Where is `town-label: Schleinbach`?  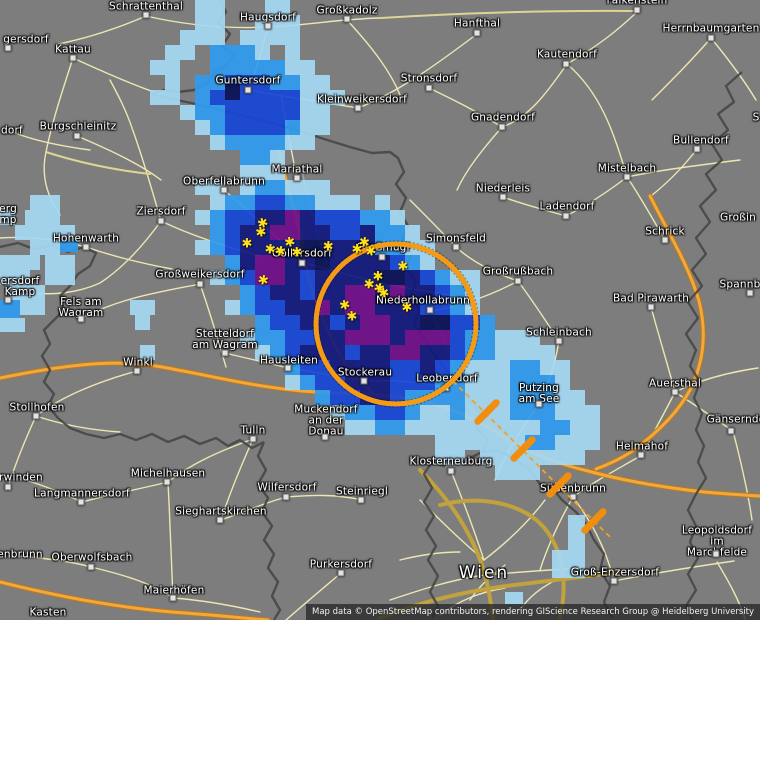
town-label: Schleinbach is located at coordinates (559, 332).